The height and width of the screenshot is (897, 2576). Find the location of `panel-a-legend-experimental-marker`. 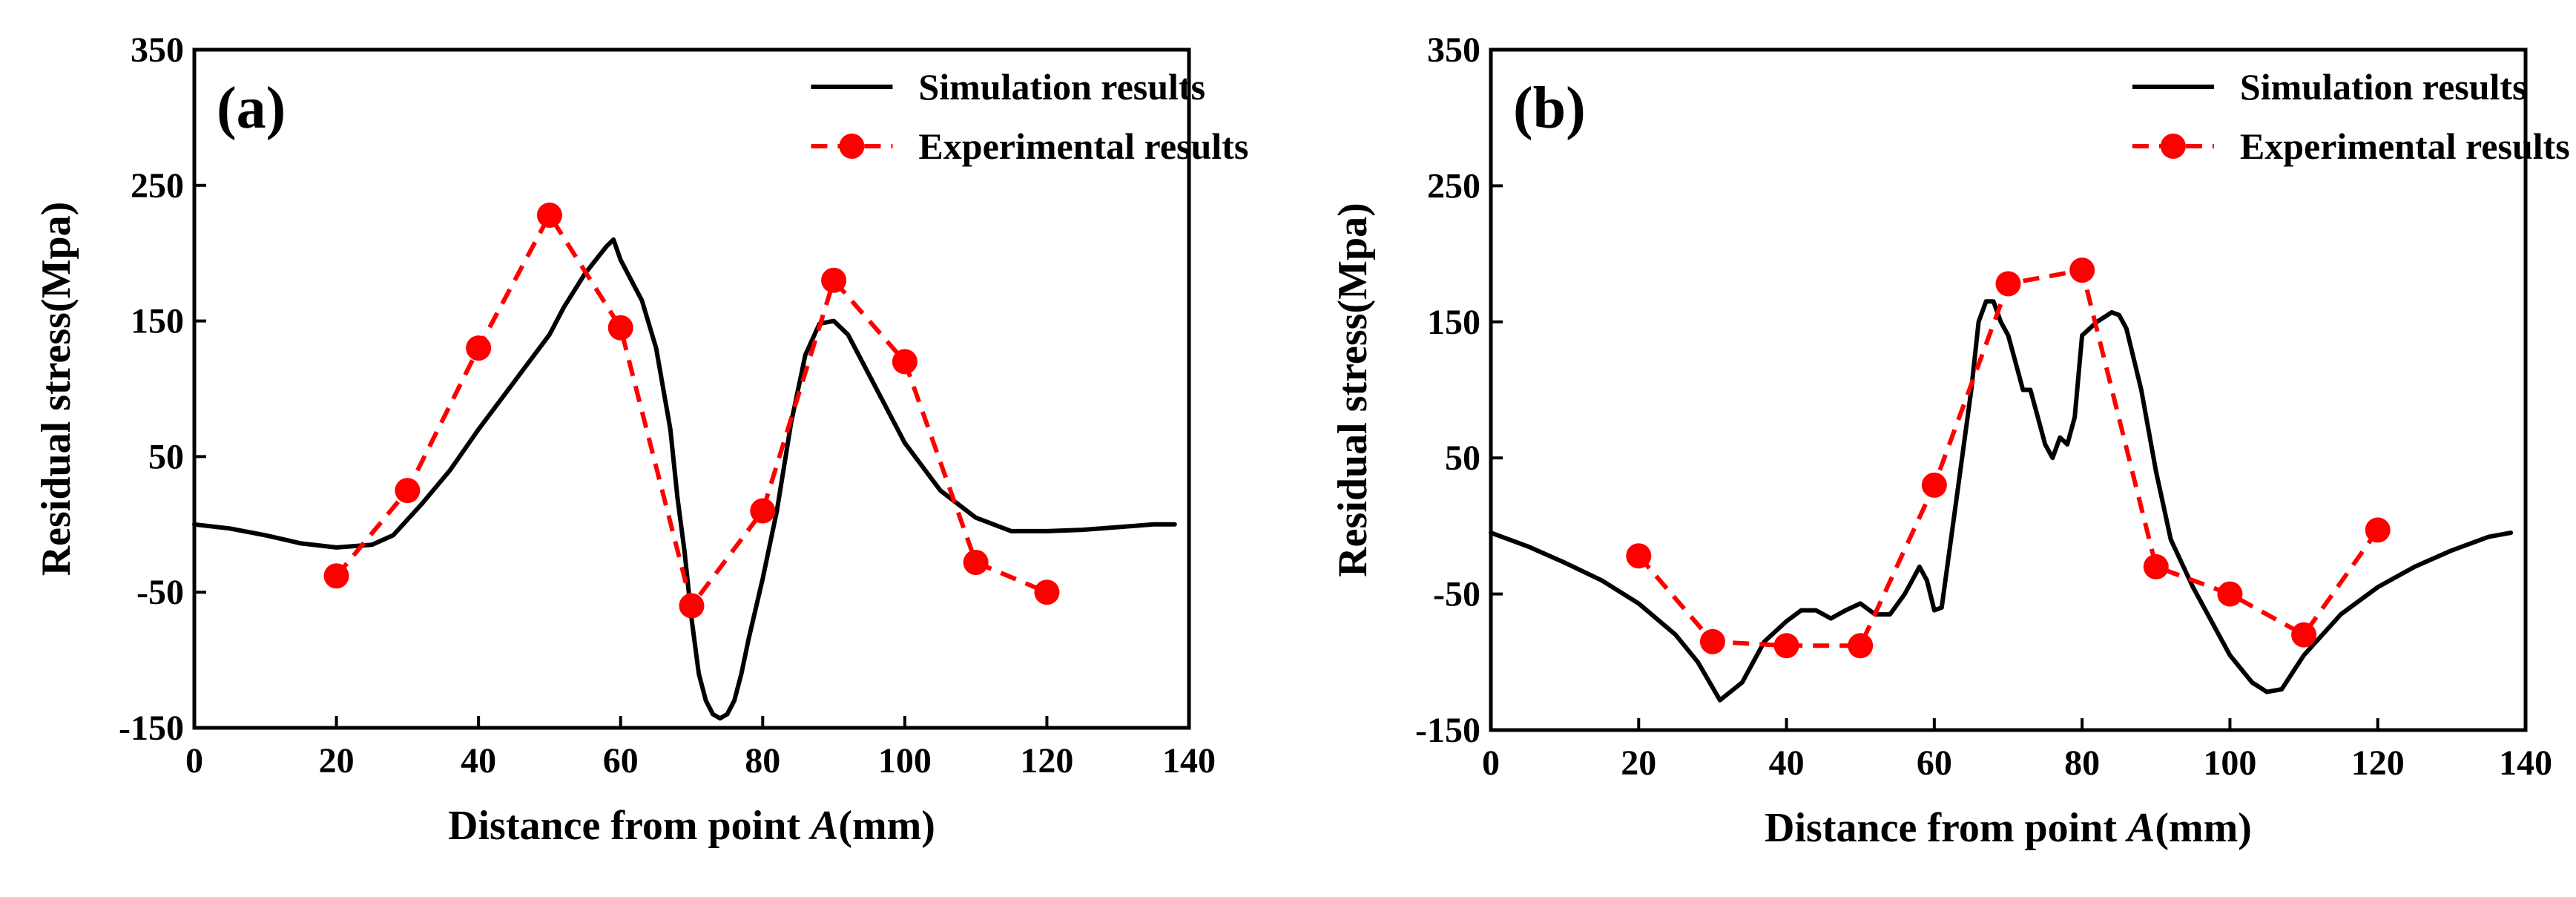

panel-a-legend-experimental-marker is located at coordinates (852, 146).